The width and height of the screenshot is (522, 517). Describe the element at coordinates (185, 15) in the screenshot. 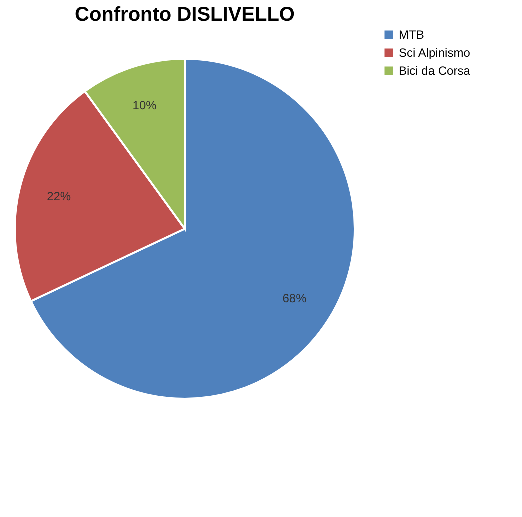

I see `chart-title: Confronto DISLIVELLO` at that location.